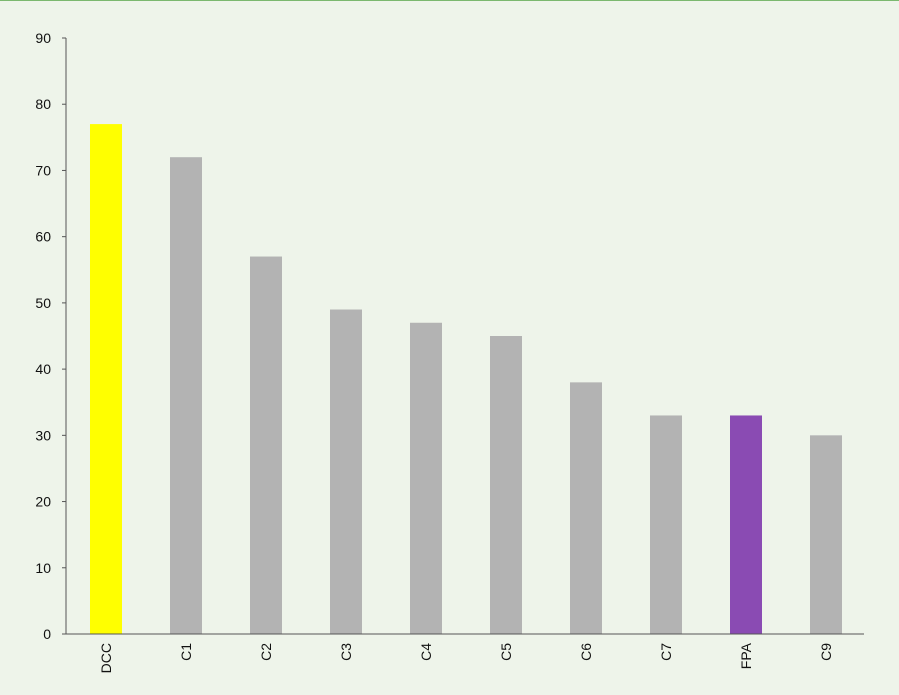 The height and width of the screenshot is (695, 899). What do you see at coordinates (666, 652) in the screenshot?
I see `x-tick-label: C7` at bounding box center [666, 652].